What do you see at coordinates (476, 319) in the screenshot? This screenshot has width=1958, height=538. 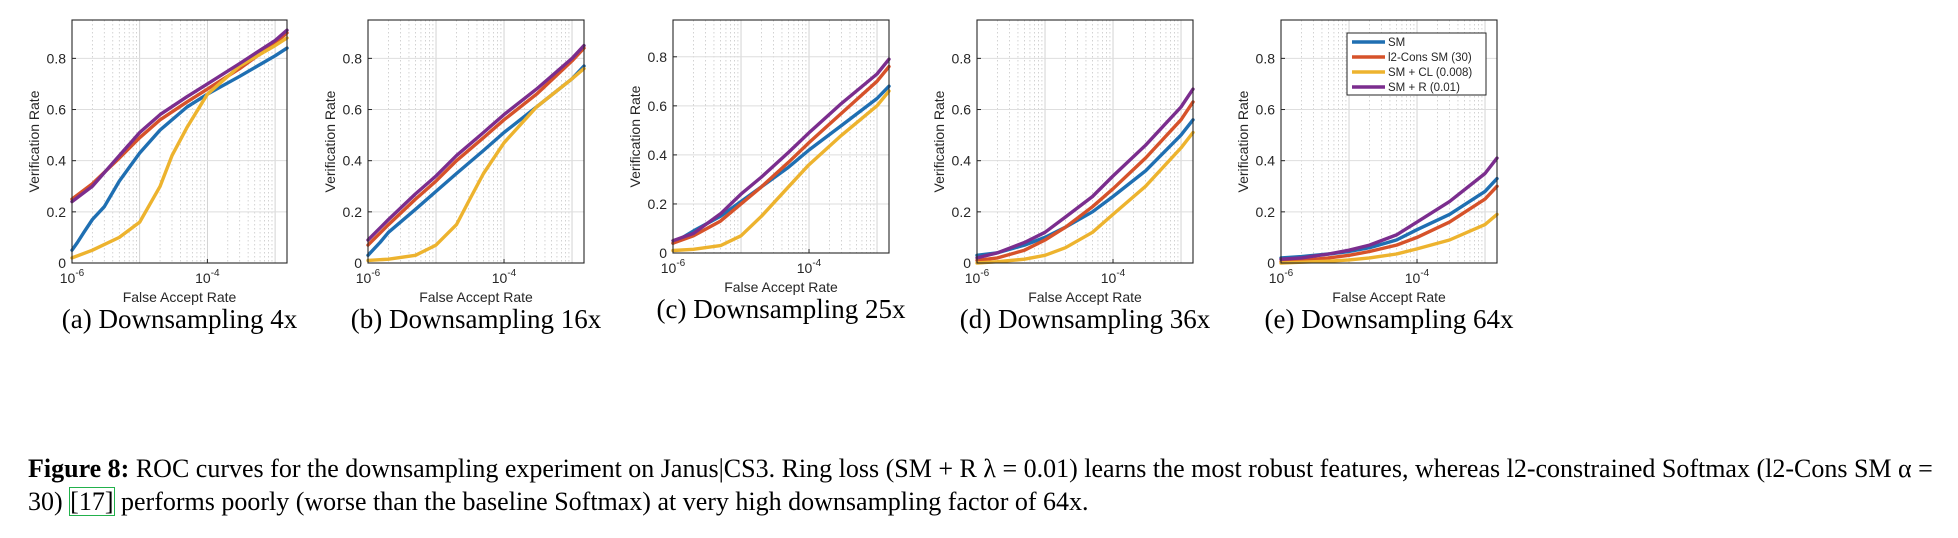 I see `subfigure-caption: (b) Downsampling 16x` at bounding box center [476, 319].